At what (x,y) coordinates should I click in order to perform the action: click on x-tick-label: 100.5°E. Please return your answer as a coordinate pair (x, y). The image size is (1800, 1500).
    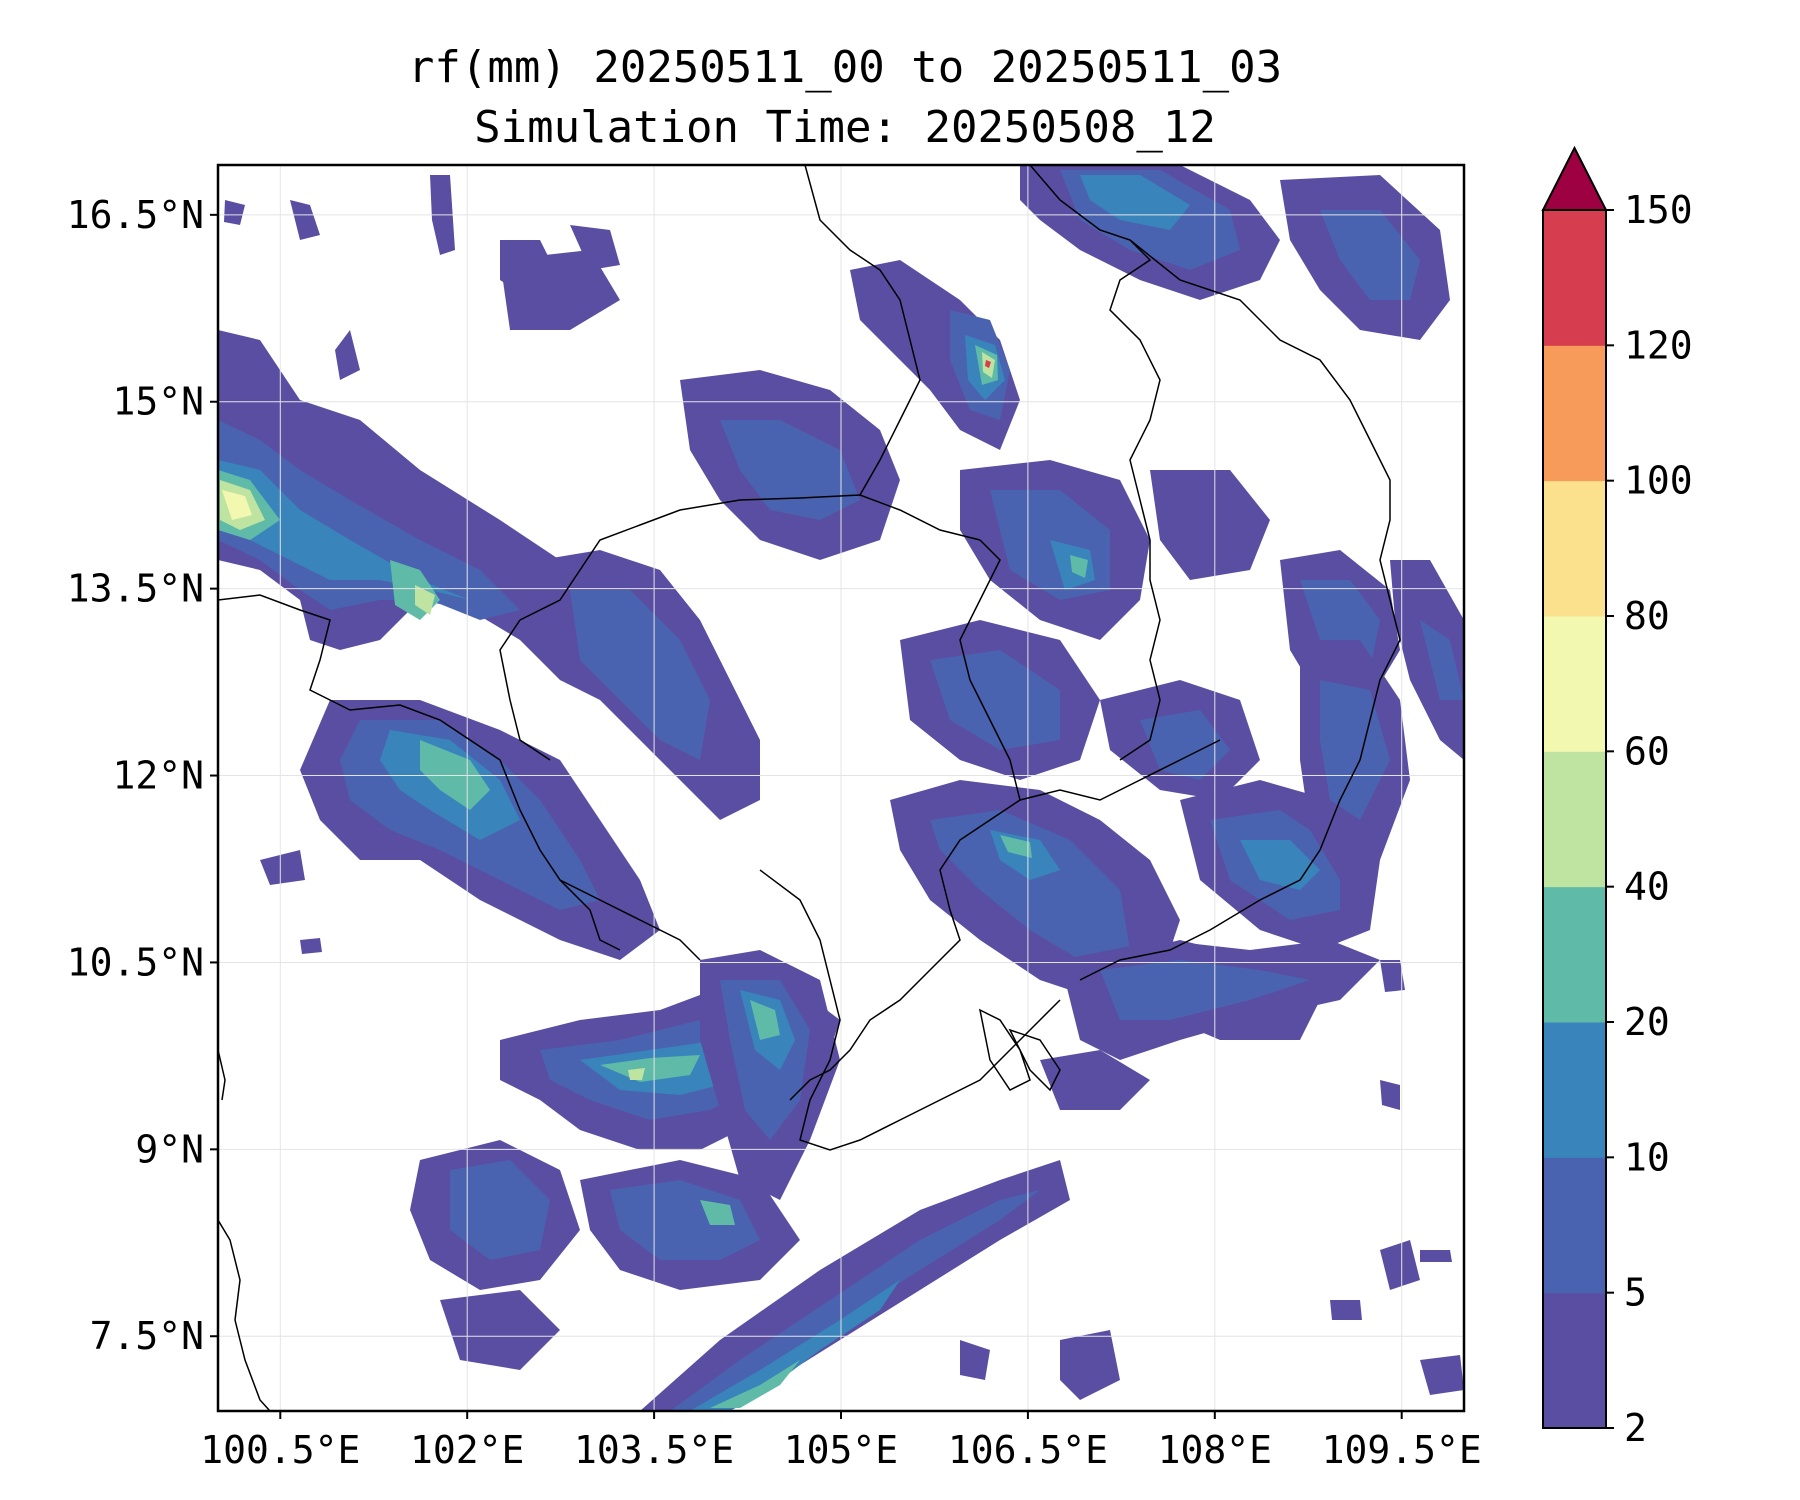
    Looking at the image, I should click on (280, 1450).